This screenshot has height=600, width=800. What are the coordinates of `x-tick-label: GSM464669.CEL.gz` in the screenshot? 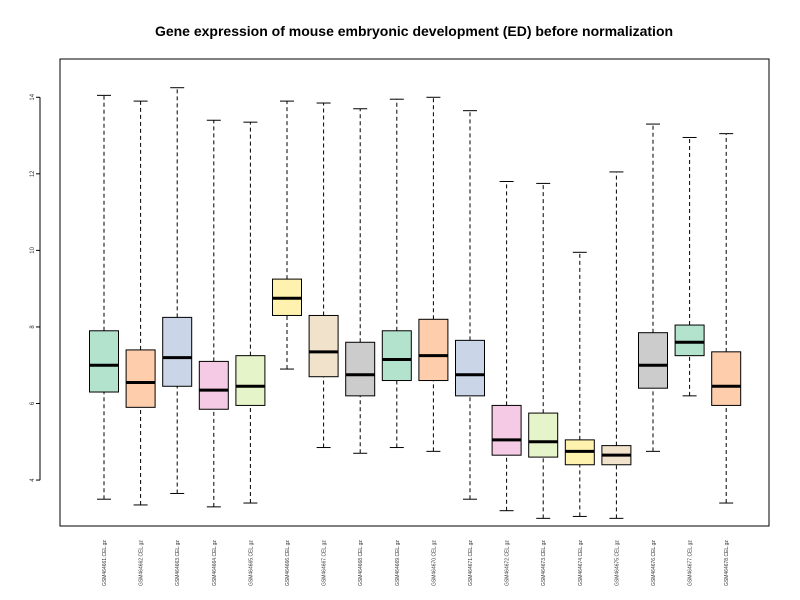 It's located at (398, 563).